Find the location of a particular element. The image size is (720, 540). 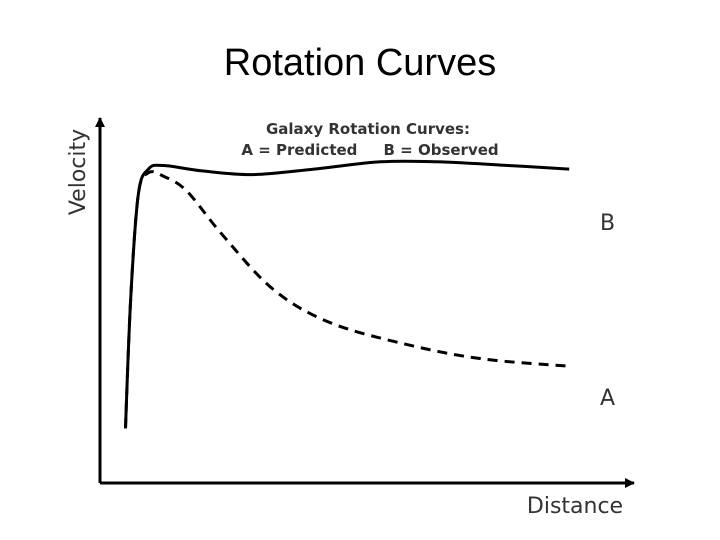

chart-title: Galaxy Rotation Curves: is located at coordinates (368, 129).